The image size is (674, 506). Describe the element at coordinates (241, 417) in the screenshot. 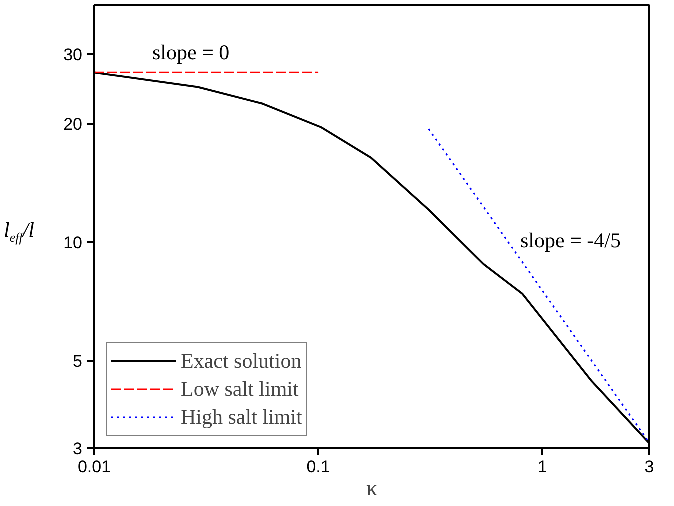

I see `legend-label: High salt limit` at that location.